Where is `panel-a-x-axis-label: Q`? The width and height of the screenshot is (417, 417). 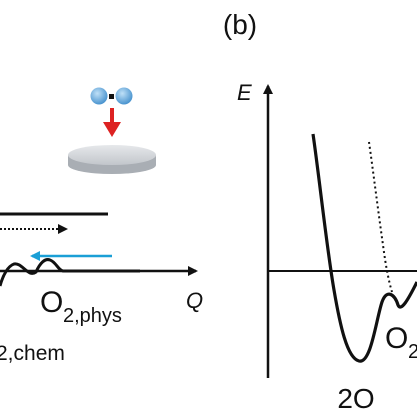
panel-a-x-axis-label: Q is located at coordinates (194, 300).